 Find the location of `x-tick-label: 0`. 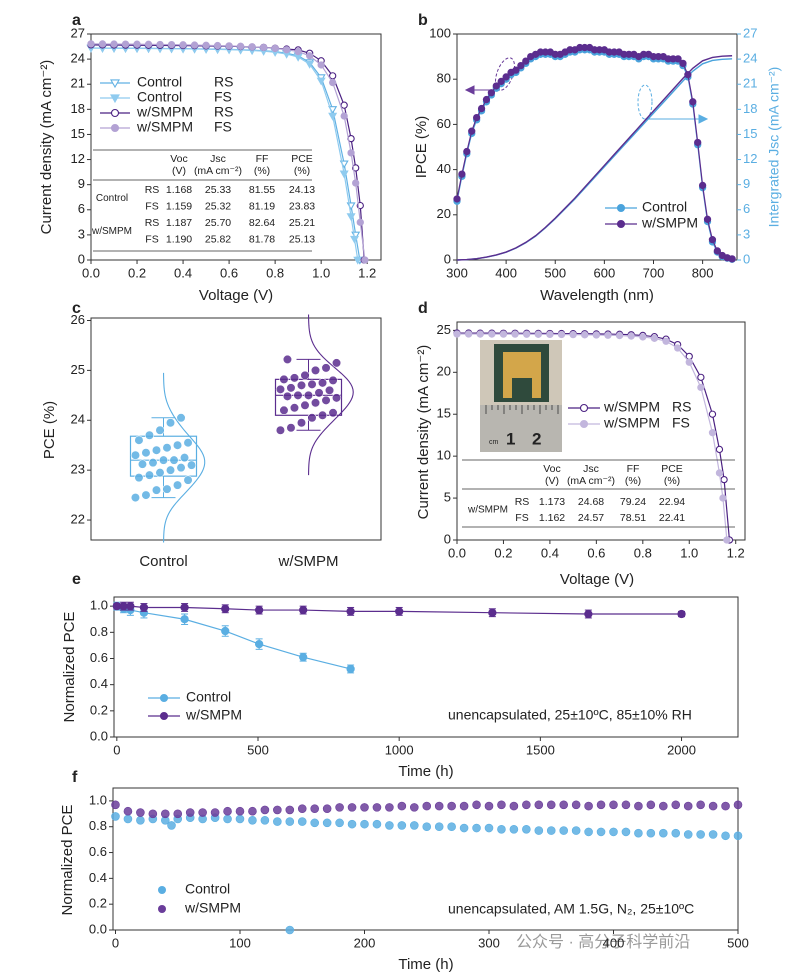

x-tick-label: 0 is located at coordinates (116, 749).